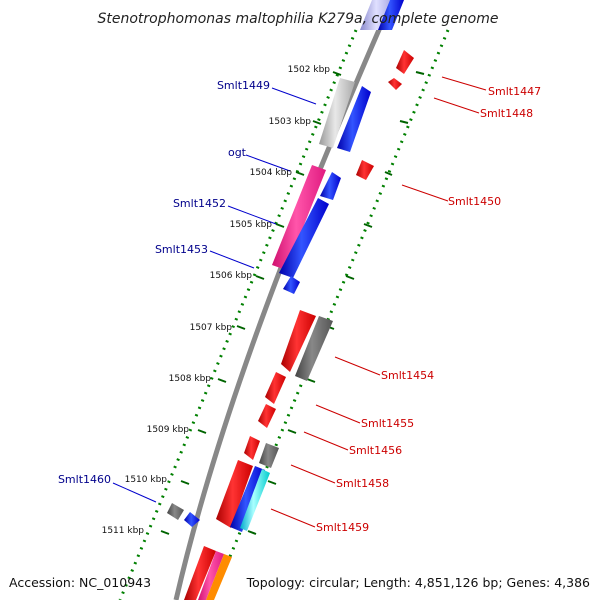 The height and width of the screenshot is (600, 600). Describe the element at coordinates (375, 450) in the screenshot. I see `gene-label-smlt1456: Smlt1456` at that location.